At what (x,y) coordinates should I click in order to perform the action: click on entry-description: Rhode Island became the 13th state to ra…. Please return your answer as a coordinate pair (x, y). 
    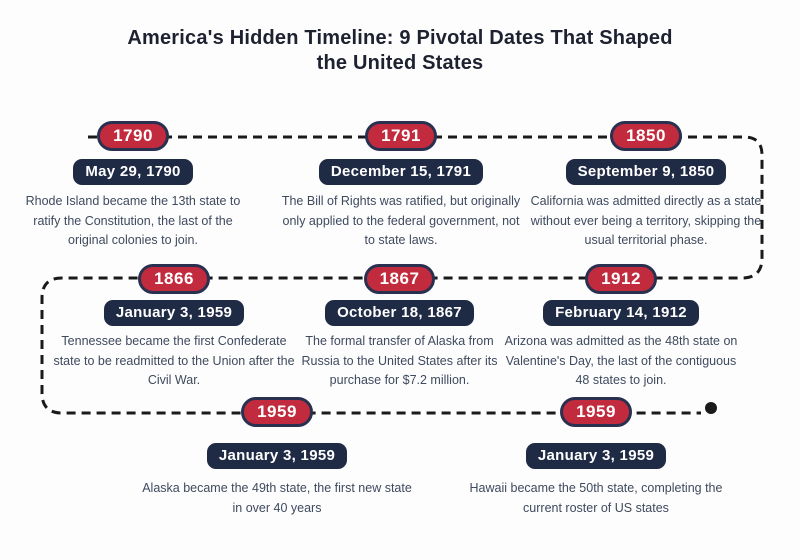
    Looking at the image, I should click on (133, 221).